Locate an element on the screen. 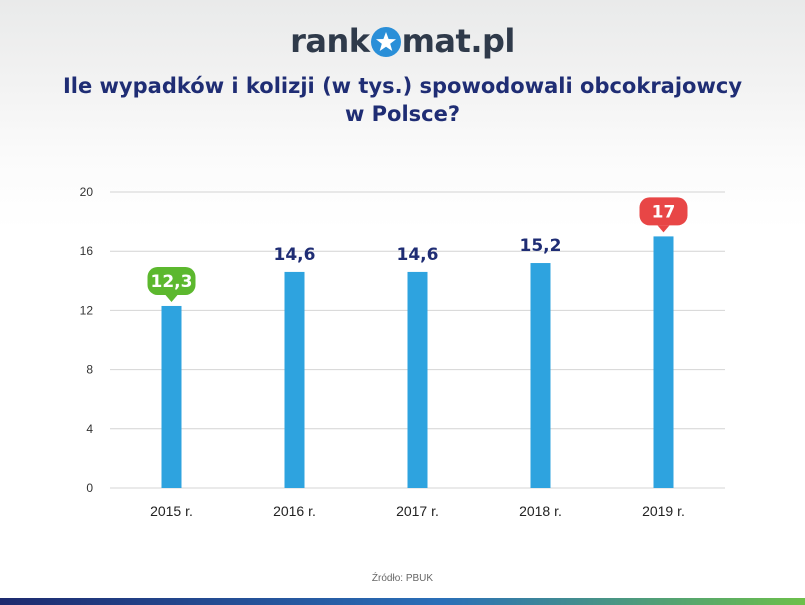  logo-text-left: rank is located at coordinates (330, 41).